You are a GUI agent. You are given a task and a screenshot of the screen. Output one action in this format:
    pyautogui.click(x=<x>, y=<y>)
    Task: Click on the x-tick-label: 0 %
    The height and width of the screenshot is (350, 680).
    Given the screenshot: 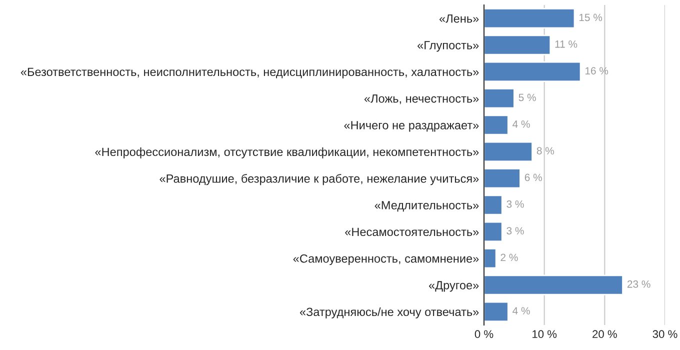 What is the action you would take?
    pyautogui.click(x=484, y=334)
    